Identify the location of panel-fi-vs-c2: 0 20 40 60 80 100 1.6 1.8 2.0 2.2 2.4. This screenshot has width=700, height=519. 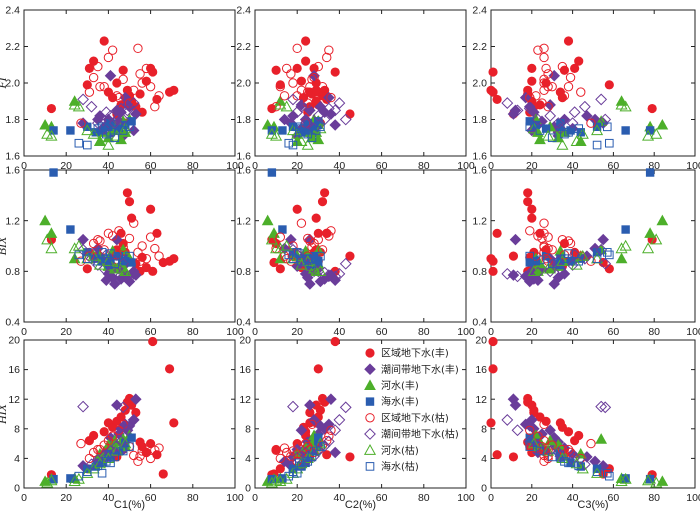
(355, 88).